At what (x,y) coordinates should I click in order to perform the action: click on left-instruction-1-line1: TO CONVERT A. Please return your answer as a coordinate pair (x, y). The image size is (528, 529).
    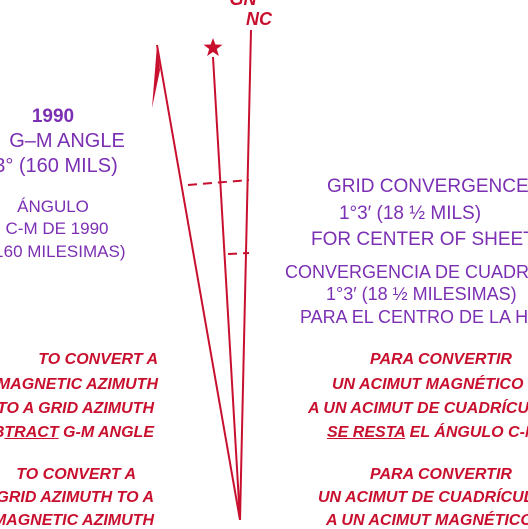
    Looking at the image, I should click on (98, 359).